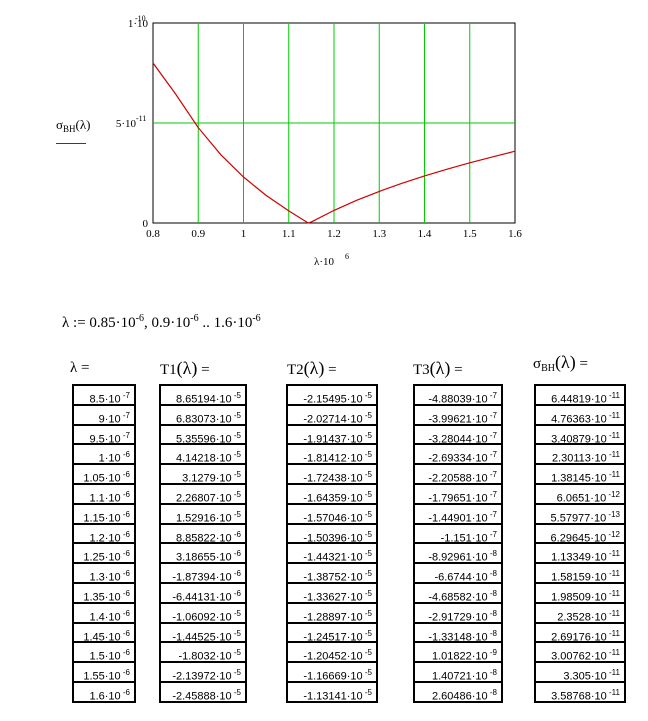 The width and height of the screenshot is (648, 721). I want to click on sigma-cell: 3.00762·10 -11, so click(580, 652).